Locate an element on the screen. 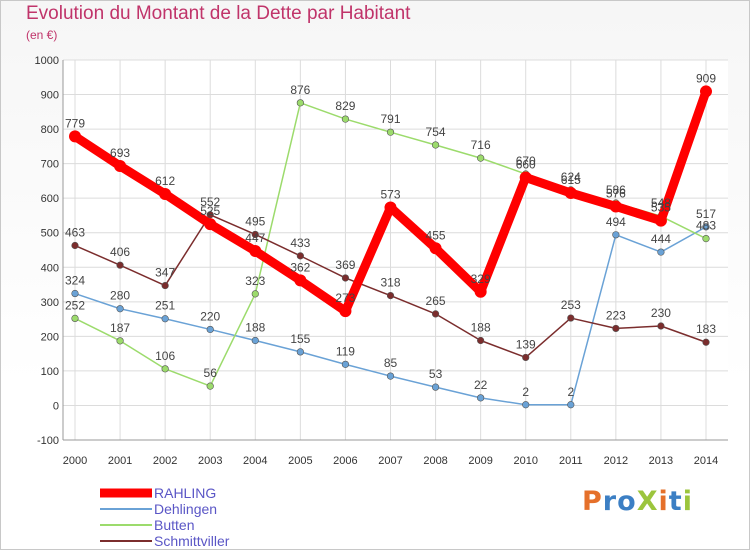 This screenshot has width=750, height=550. legend-label: Butten is located at coordinates (174, 525).